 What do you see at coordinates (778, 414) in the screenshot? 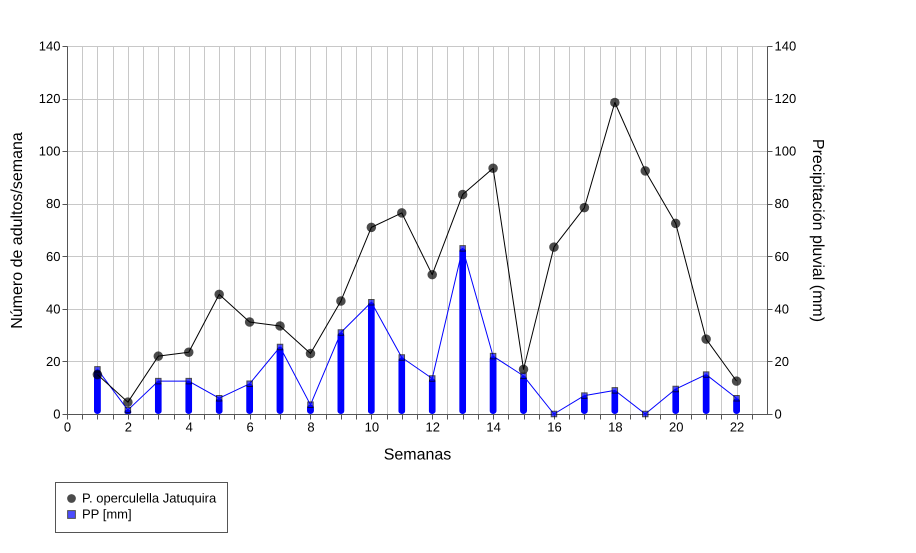
I see `y2-tick-label: 0` at bounding box center [778, 414].